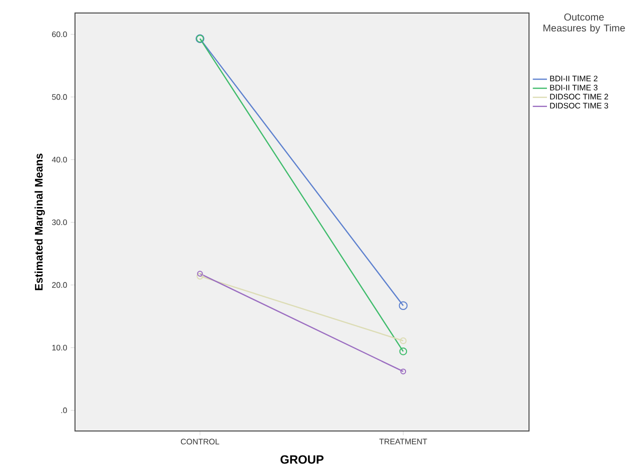  Describe the element at coordinates (584, 24) in the screenshot. I see `legend-title: Outcome Measures by Time` at that location.